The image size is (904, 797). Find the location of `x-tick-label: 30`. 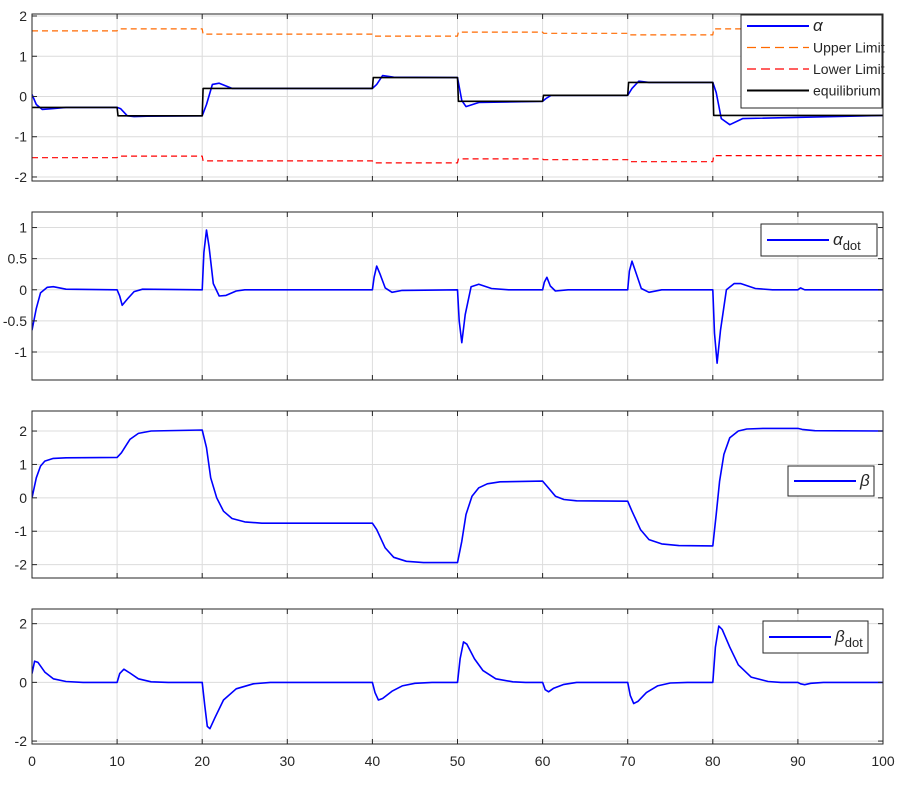

x-tick-label: 30 is located at coordinates (288, 761).